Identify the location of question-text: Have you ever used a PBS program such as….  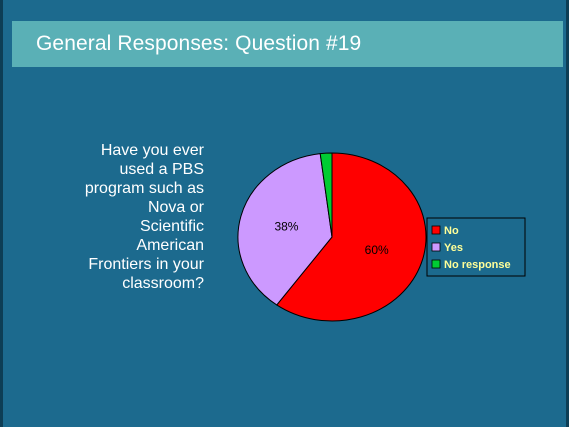
(144, 217).